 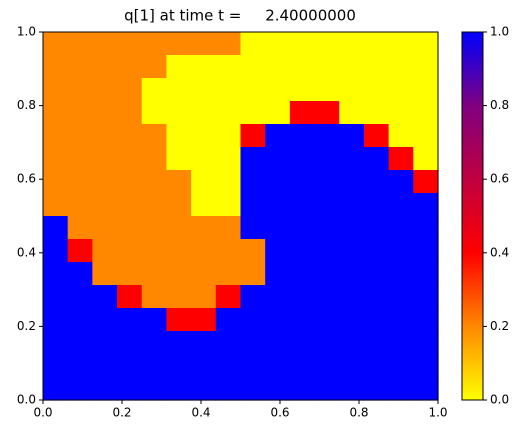 What do you see at coordinates (499, 179) in the screenshot?
I see `colorbar-tick-label: 0.6` at bounding box center [499, 179].